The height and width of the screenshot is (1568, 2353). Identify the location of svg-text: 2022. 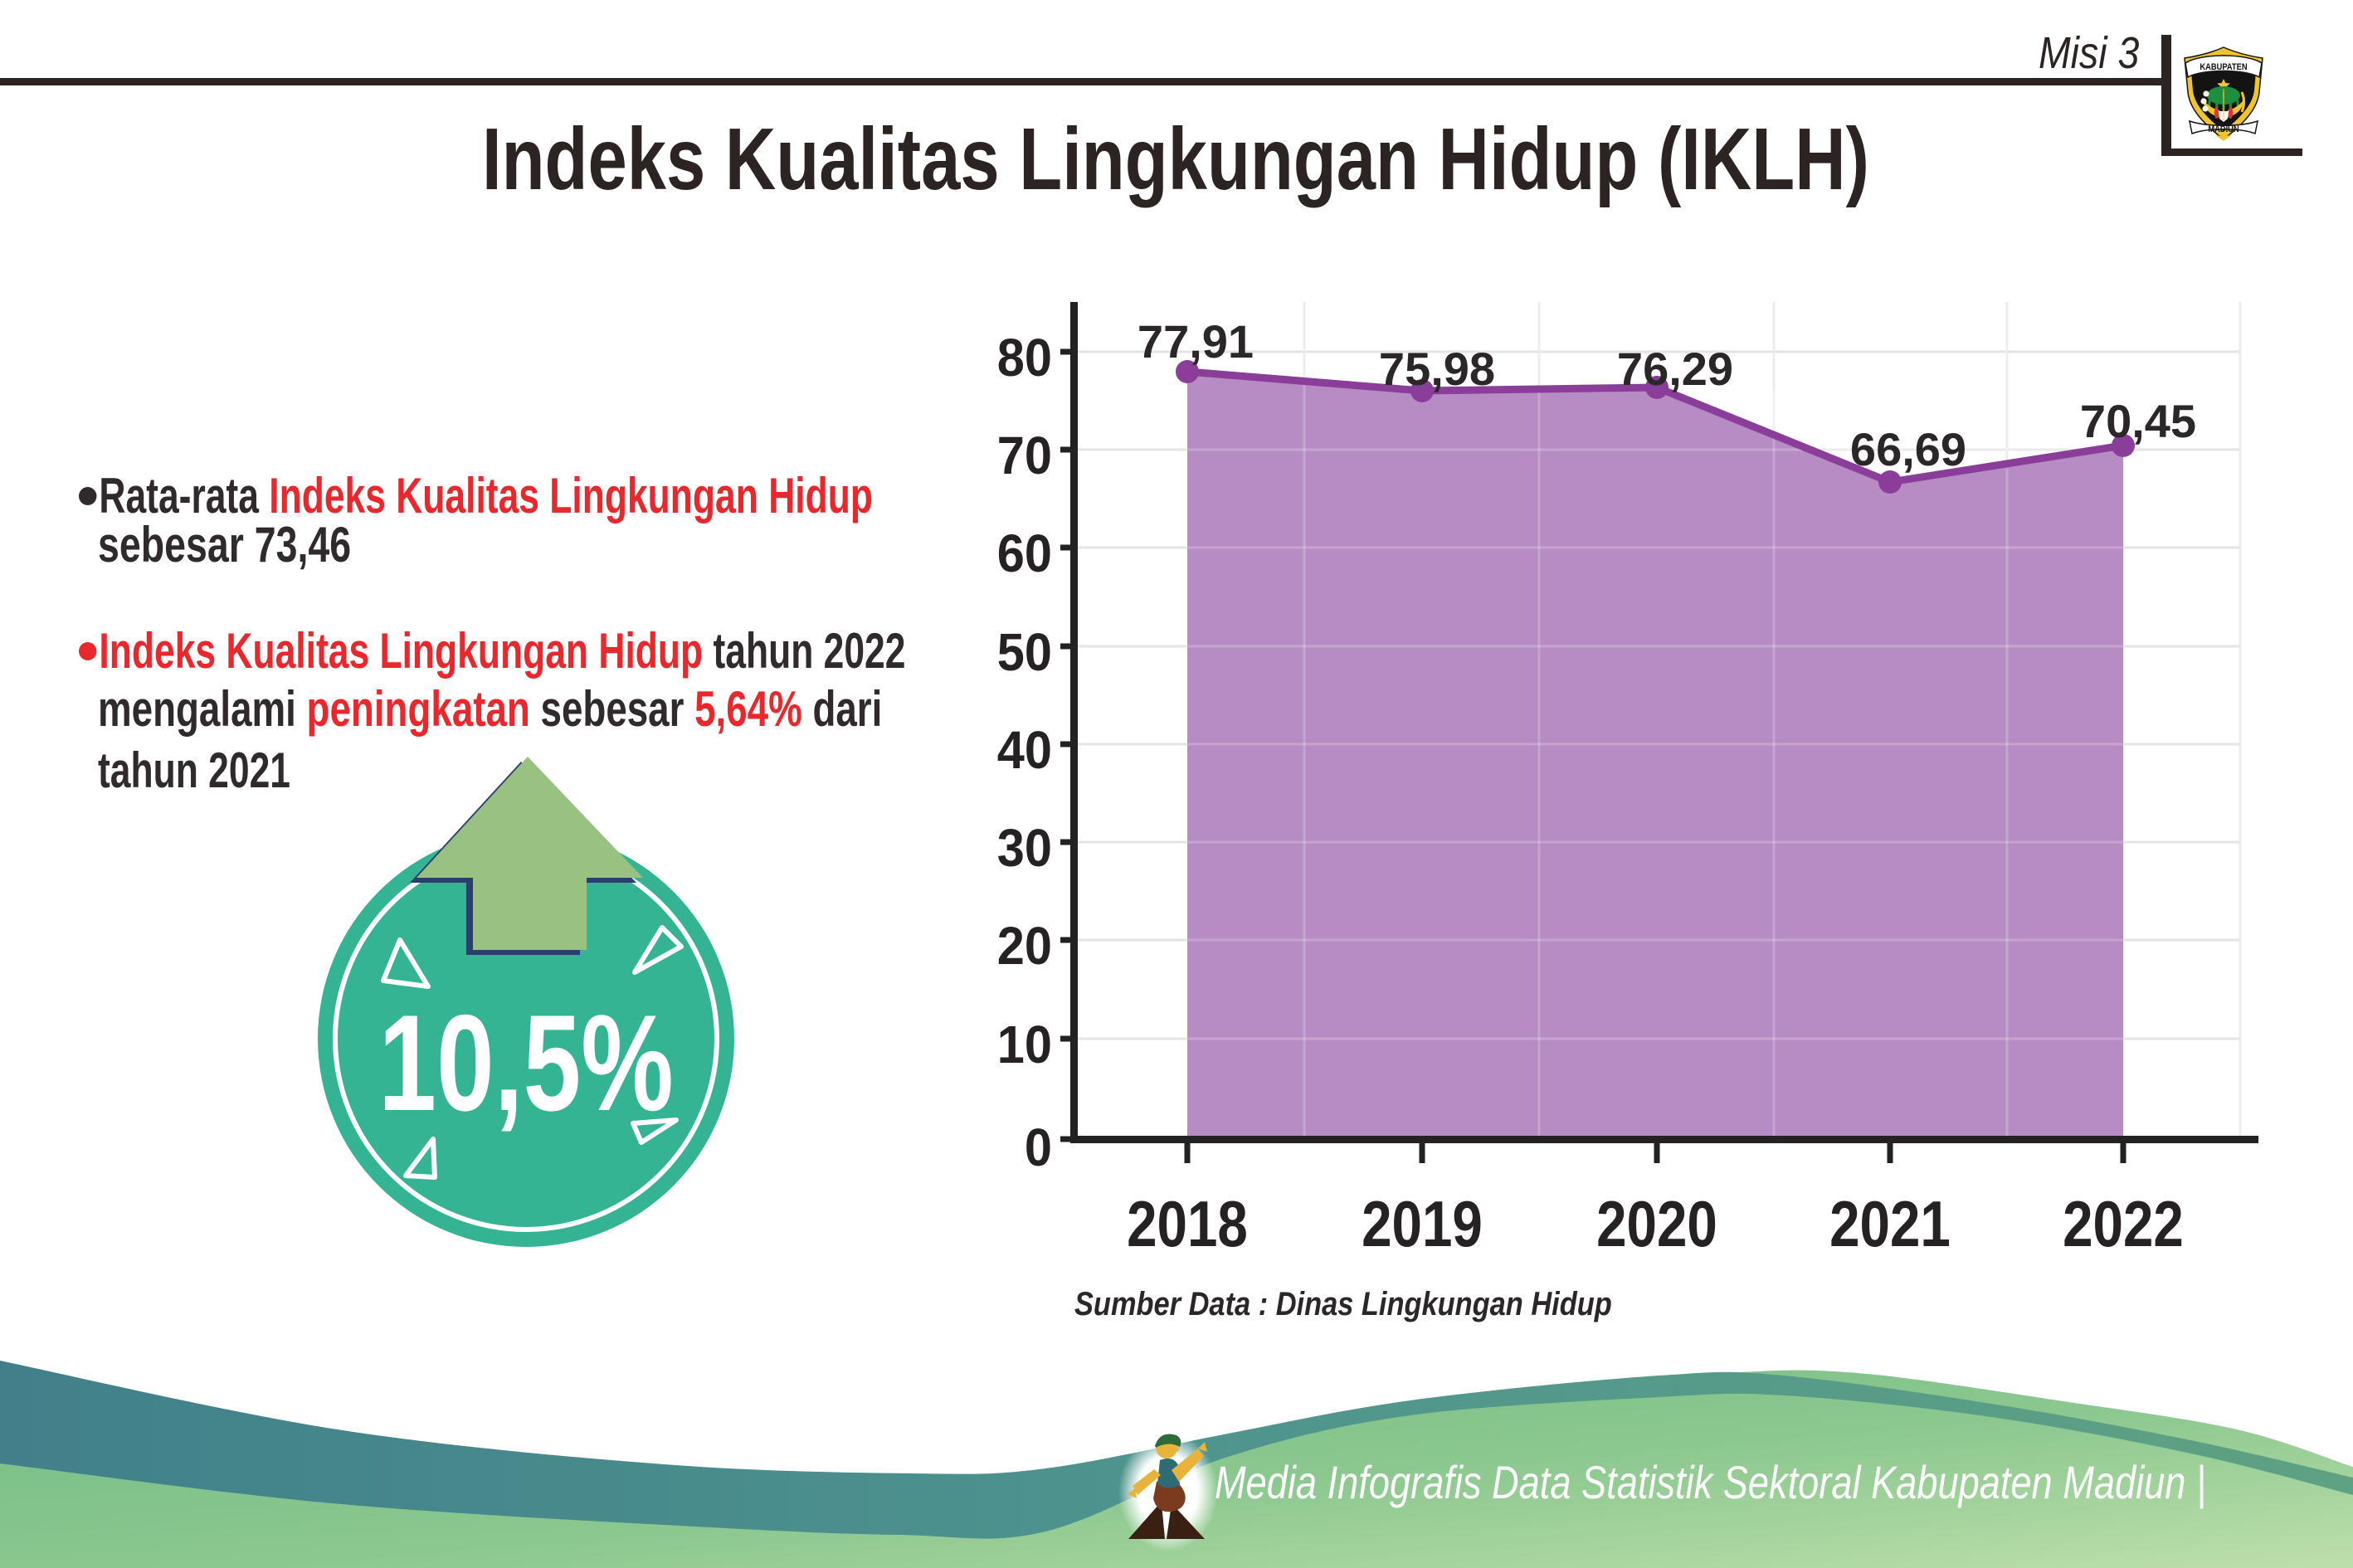
(2123, 1225).